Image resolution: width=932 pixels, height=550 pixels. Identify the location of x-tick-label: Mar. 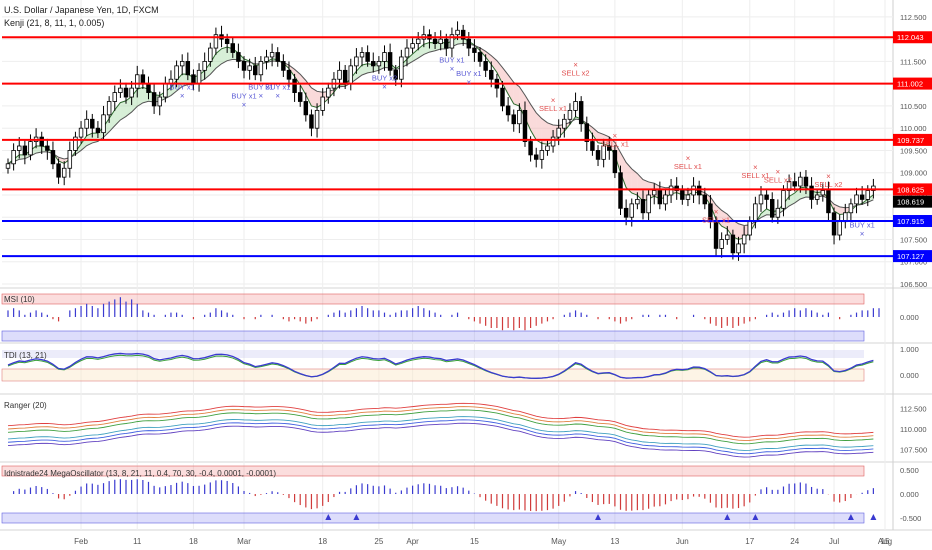
(244, 541).